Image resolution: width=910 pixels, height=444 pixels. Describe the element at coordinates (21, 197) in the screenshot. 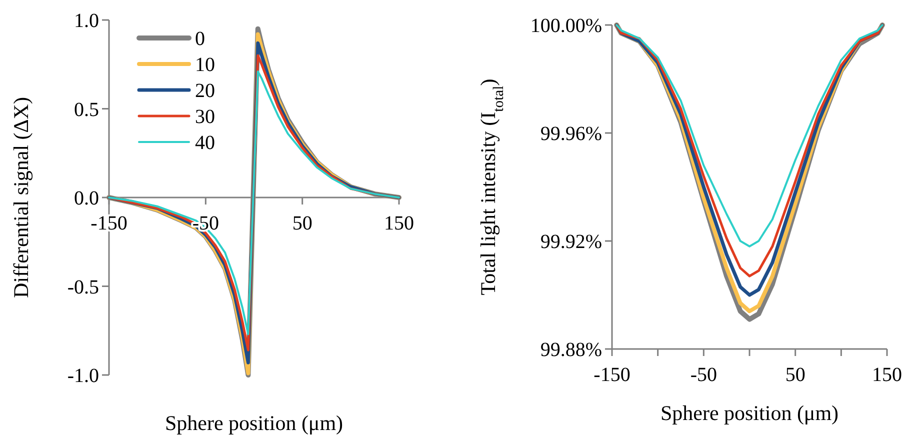

I see `y-axis-title: Differential signal (ΔX)` at that location.